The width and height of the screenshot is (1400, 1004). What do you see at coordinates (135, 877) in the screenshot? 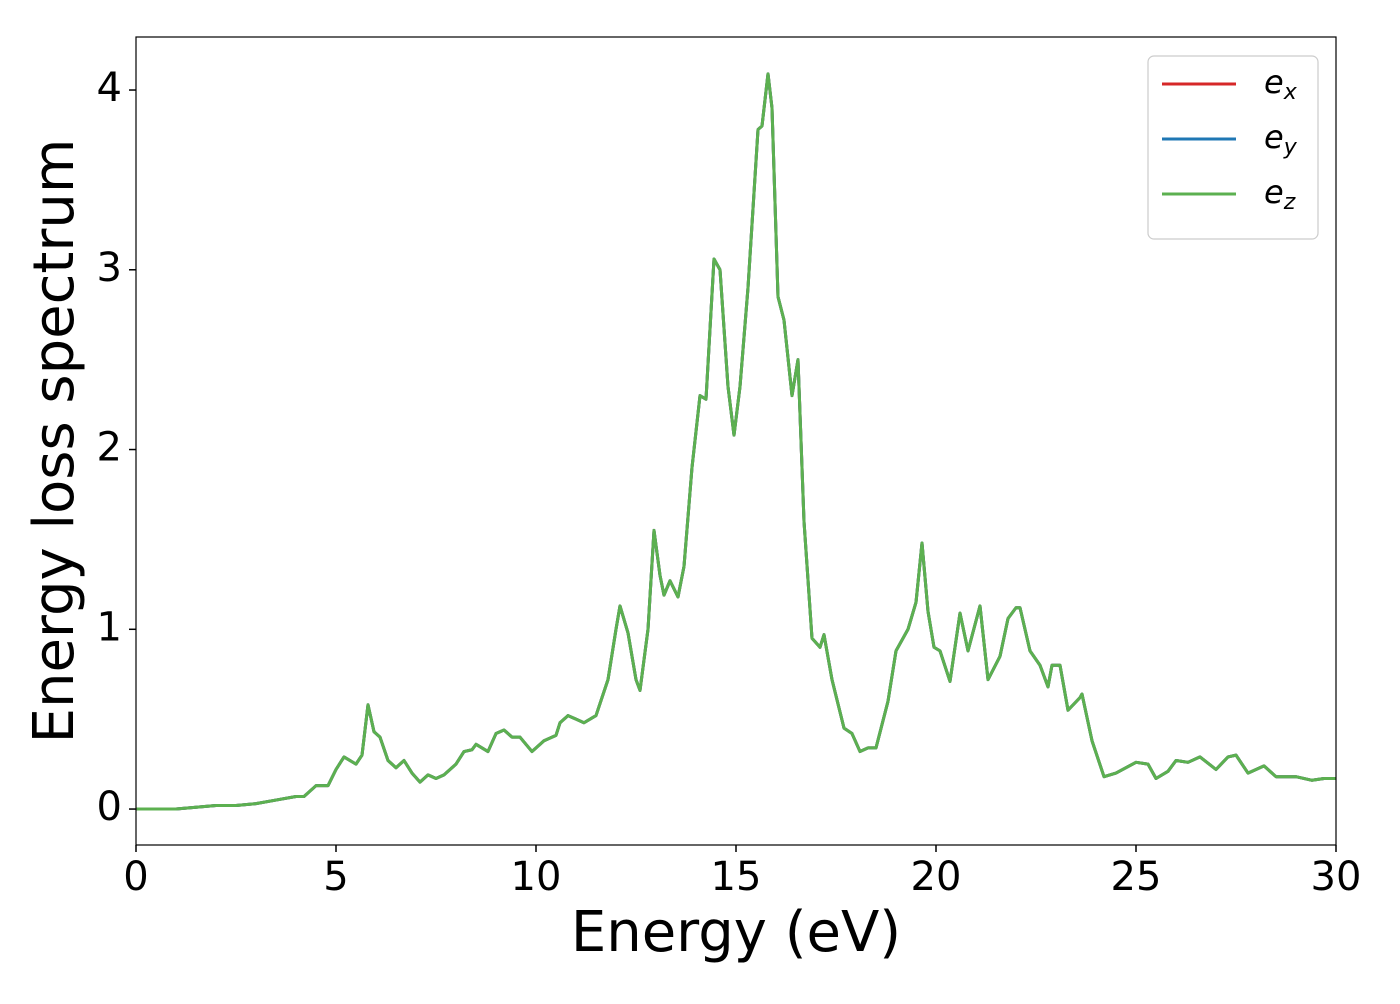
I see `x-tick-label: 0` at bounding box center [135, 877].